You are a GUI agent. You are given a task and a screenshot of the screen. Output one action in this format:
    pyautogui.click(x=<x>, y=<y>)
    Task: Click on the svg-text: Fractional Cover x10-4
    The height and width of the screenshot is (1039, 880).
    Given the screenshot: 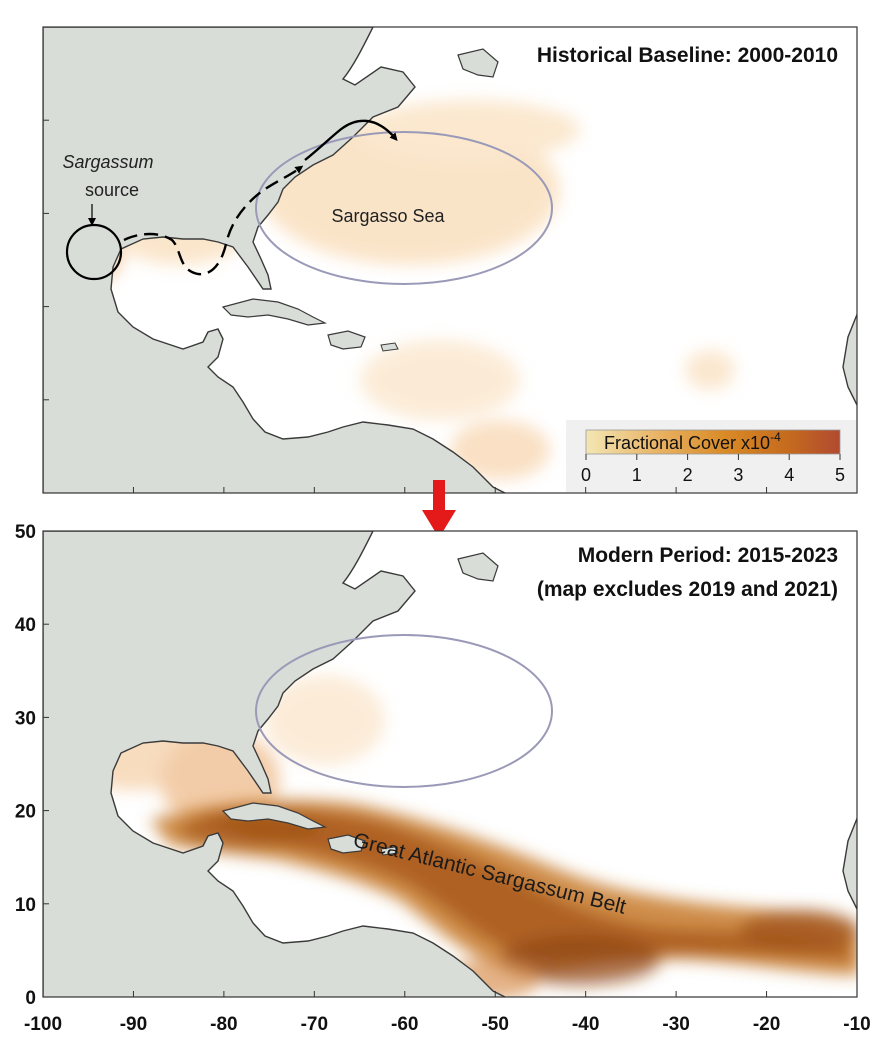 What is the action you would take?
    pyautogui.click(x=692, y=441)
    